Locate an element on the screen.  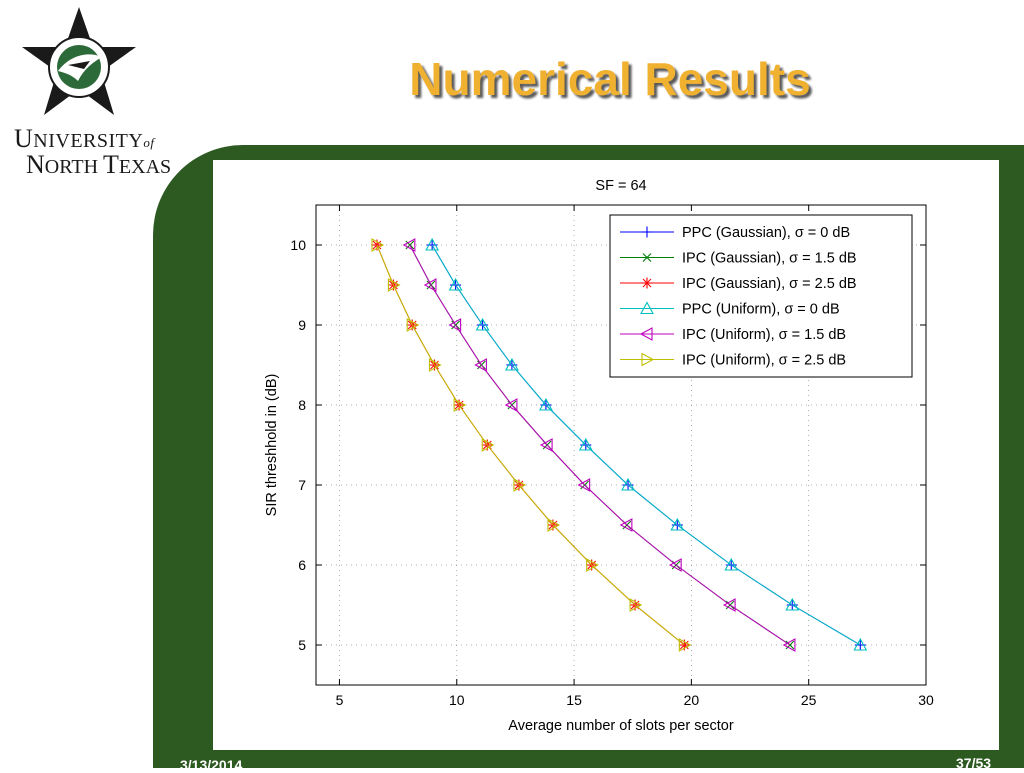
y-tick-label: 10 is located at coordinates (298, 245).